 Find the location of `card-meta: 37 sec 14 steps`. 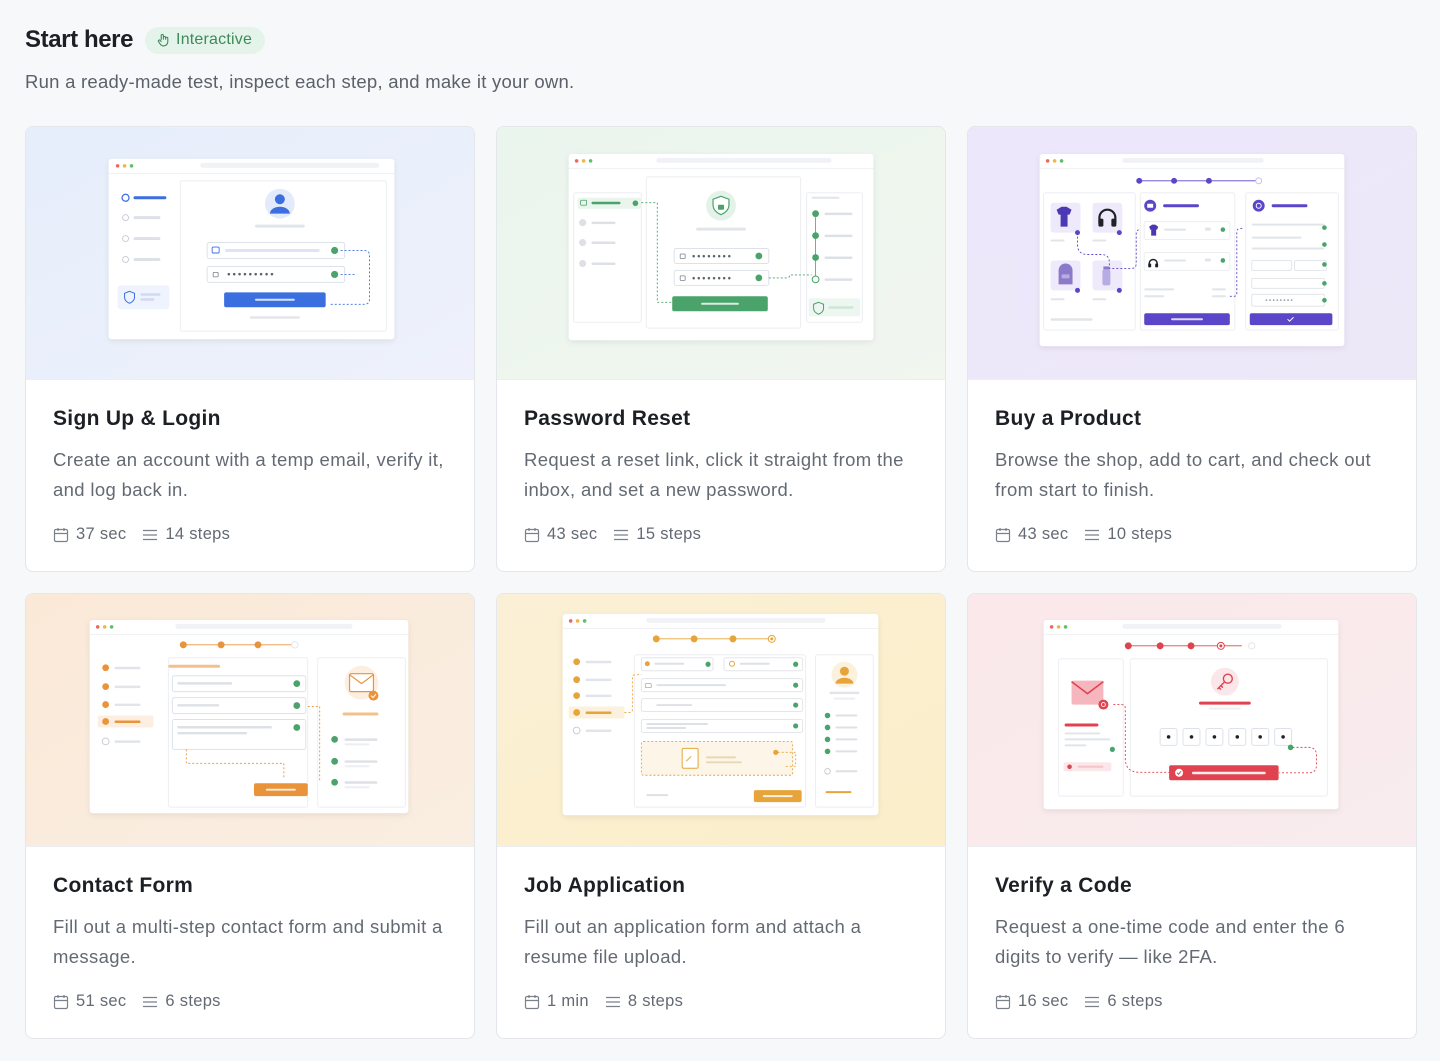

card-meta: 37 sec 14 steps is located at coordinates (251, 534).